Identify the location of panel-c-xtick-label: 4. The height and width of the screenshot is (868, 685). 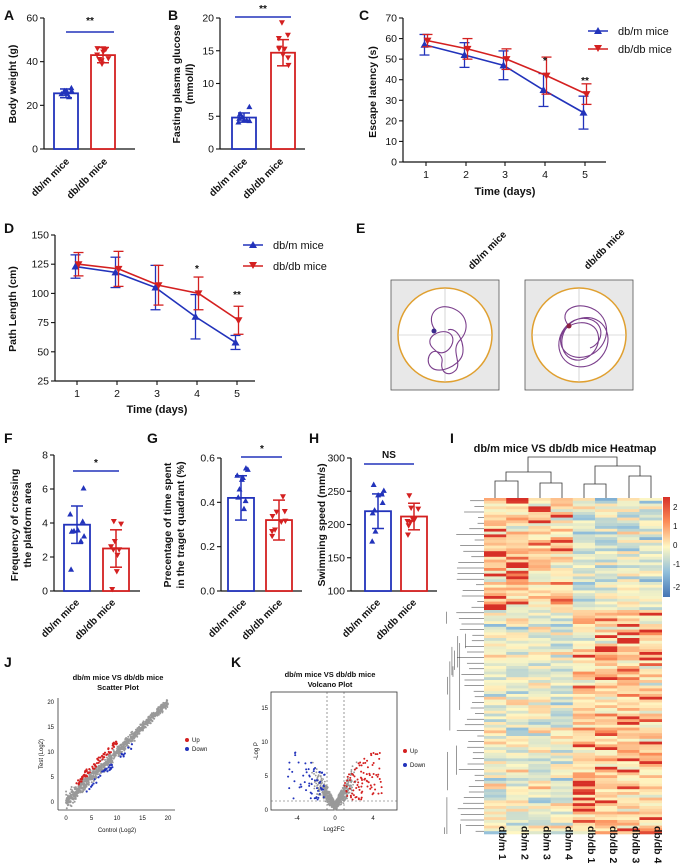
(545, 175).